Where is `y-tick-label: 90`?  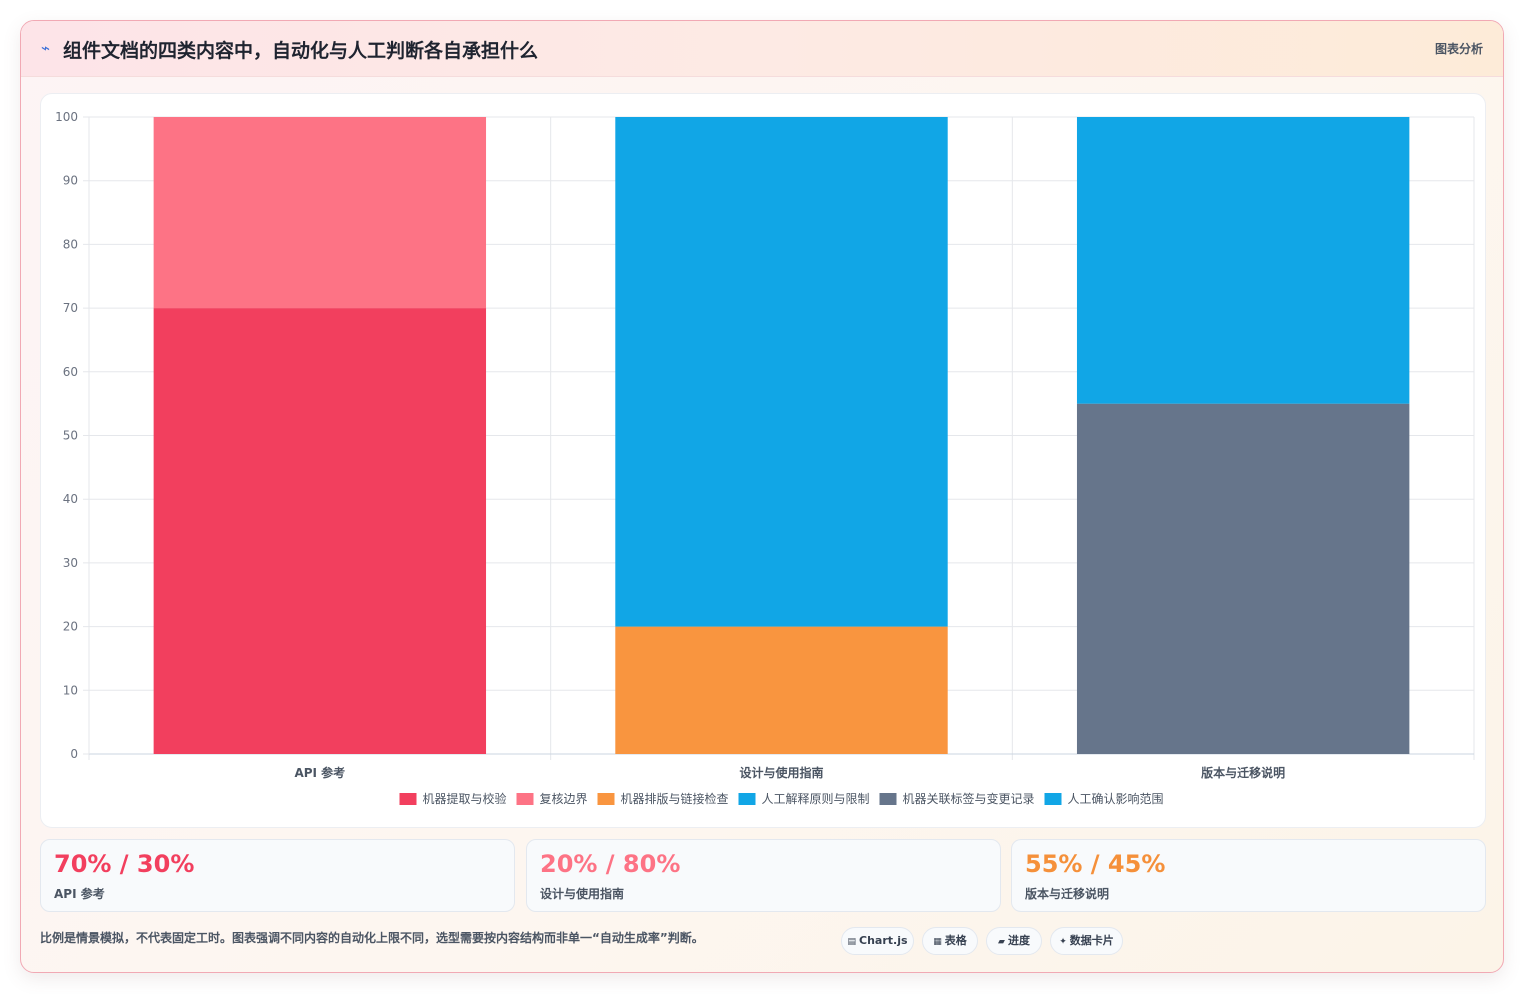
y-tick-label: 90 is located at coordinates (70, 181).